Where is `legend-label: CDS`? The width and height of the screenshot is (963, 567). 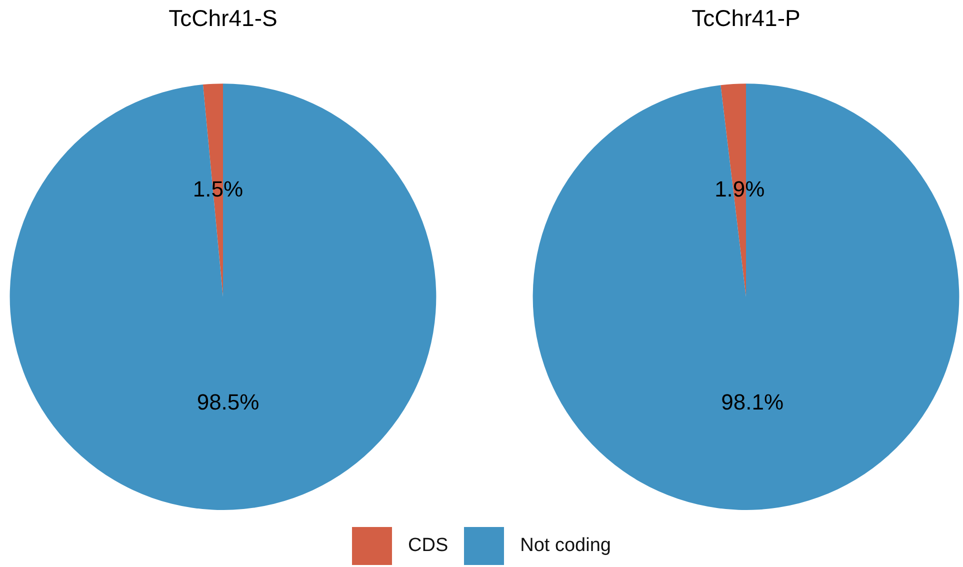
legend-label: CDS is located at coordinates (428, 546).